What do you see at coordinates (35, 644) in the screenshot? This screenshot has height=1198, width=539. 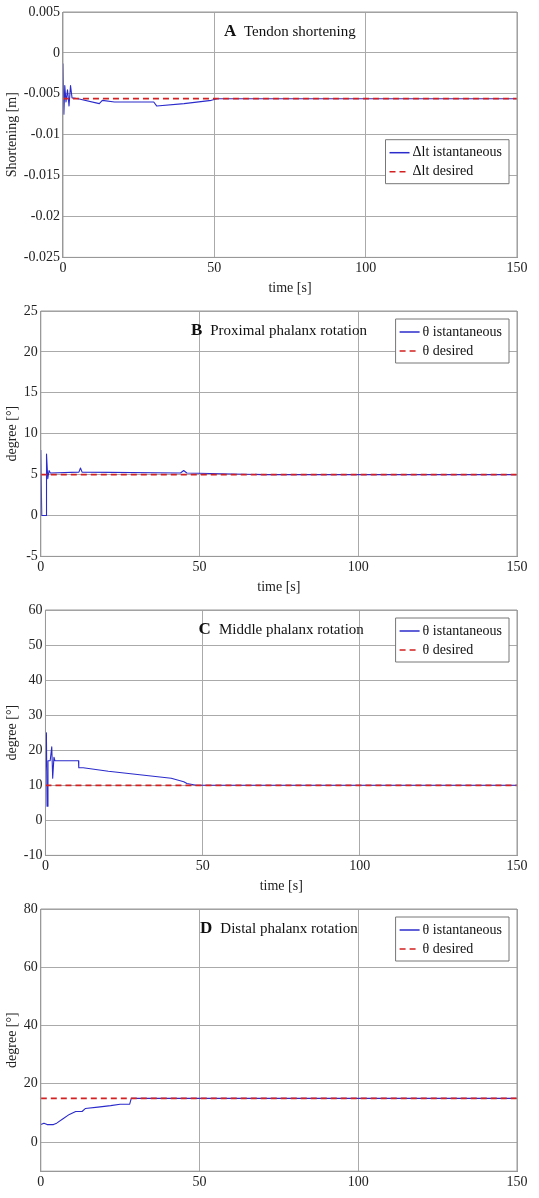 I see `y-tick-label: 50` at bounding box center [35, 644].